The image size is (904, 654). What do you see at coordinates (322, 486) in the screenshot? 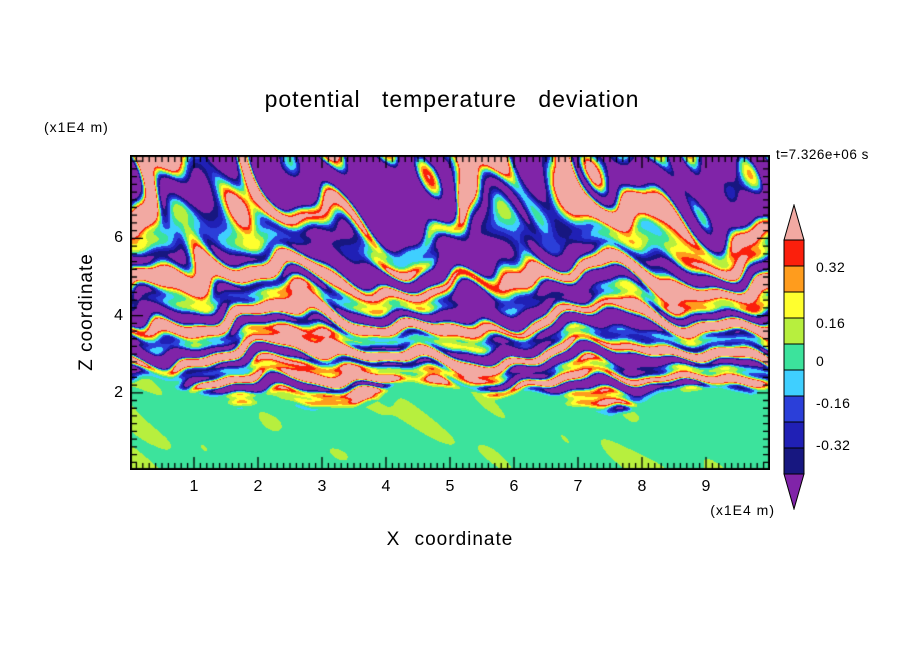
I see `x-tick-label: 3` at bounding box center [322, 486].